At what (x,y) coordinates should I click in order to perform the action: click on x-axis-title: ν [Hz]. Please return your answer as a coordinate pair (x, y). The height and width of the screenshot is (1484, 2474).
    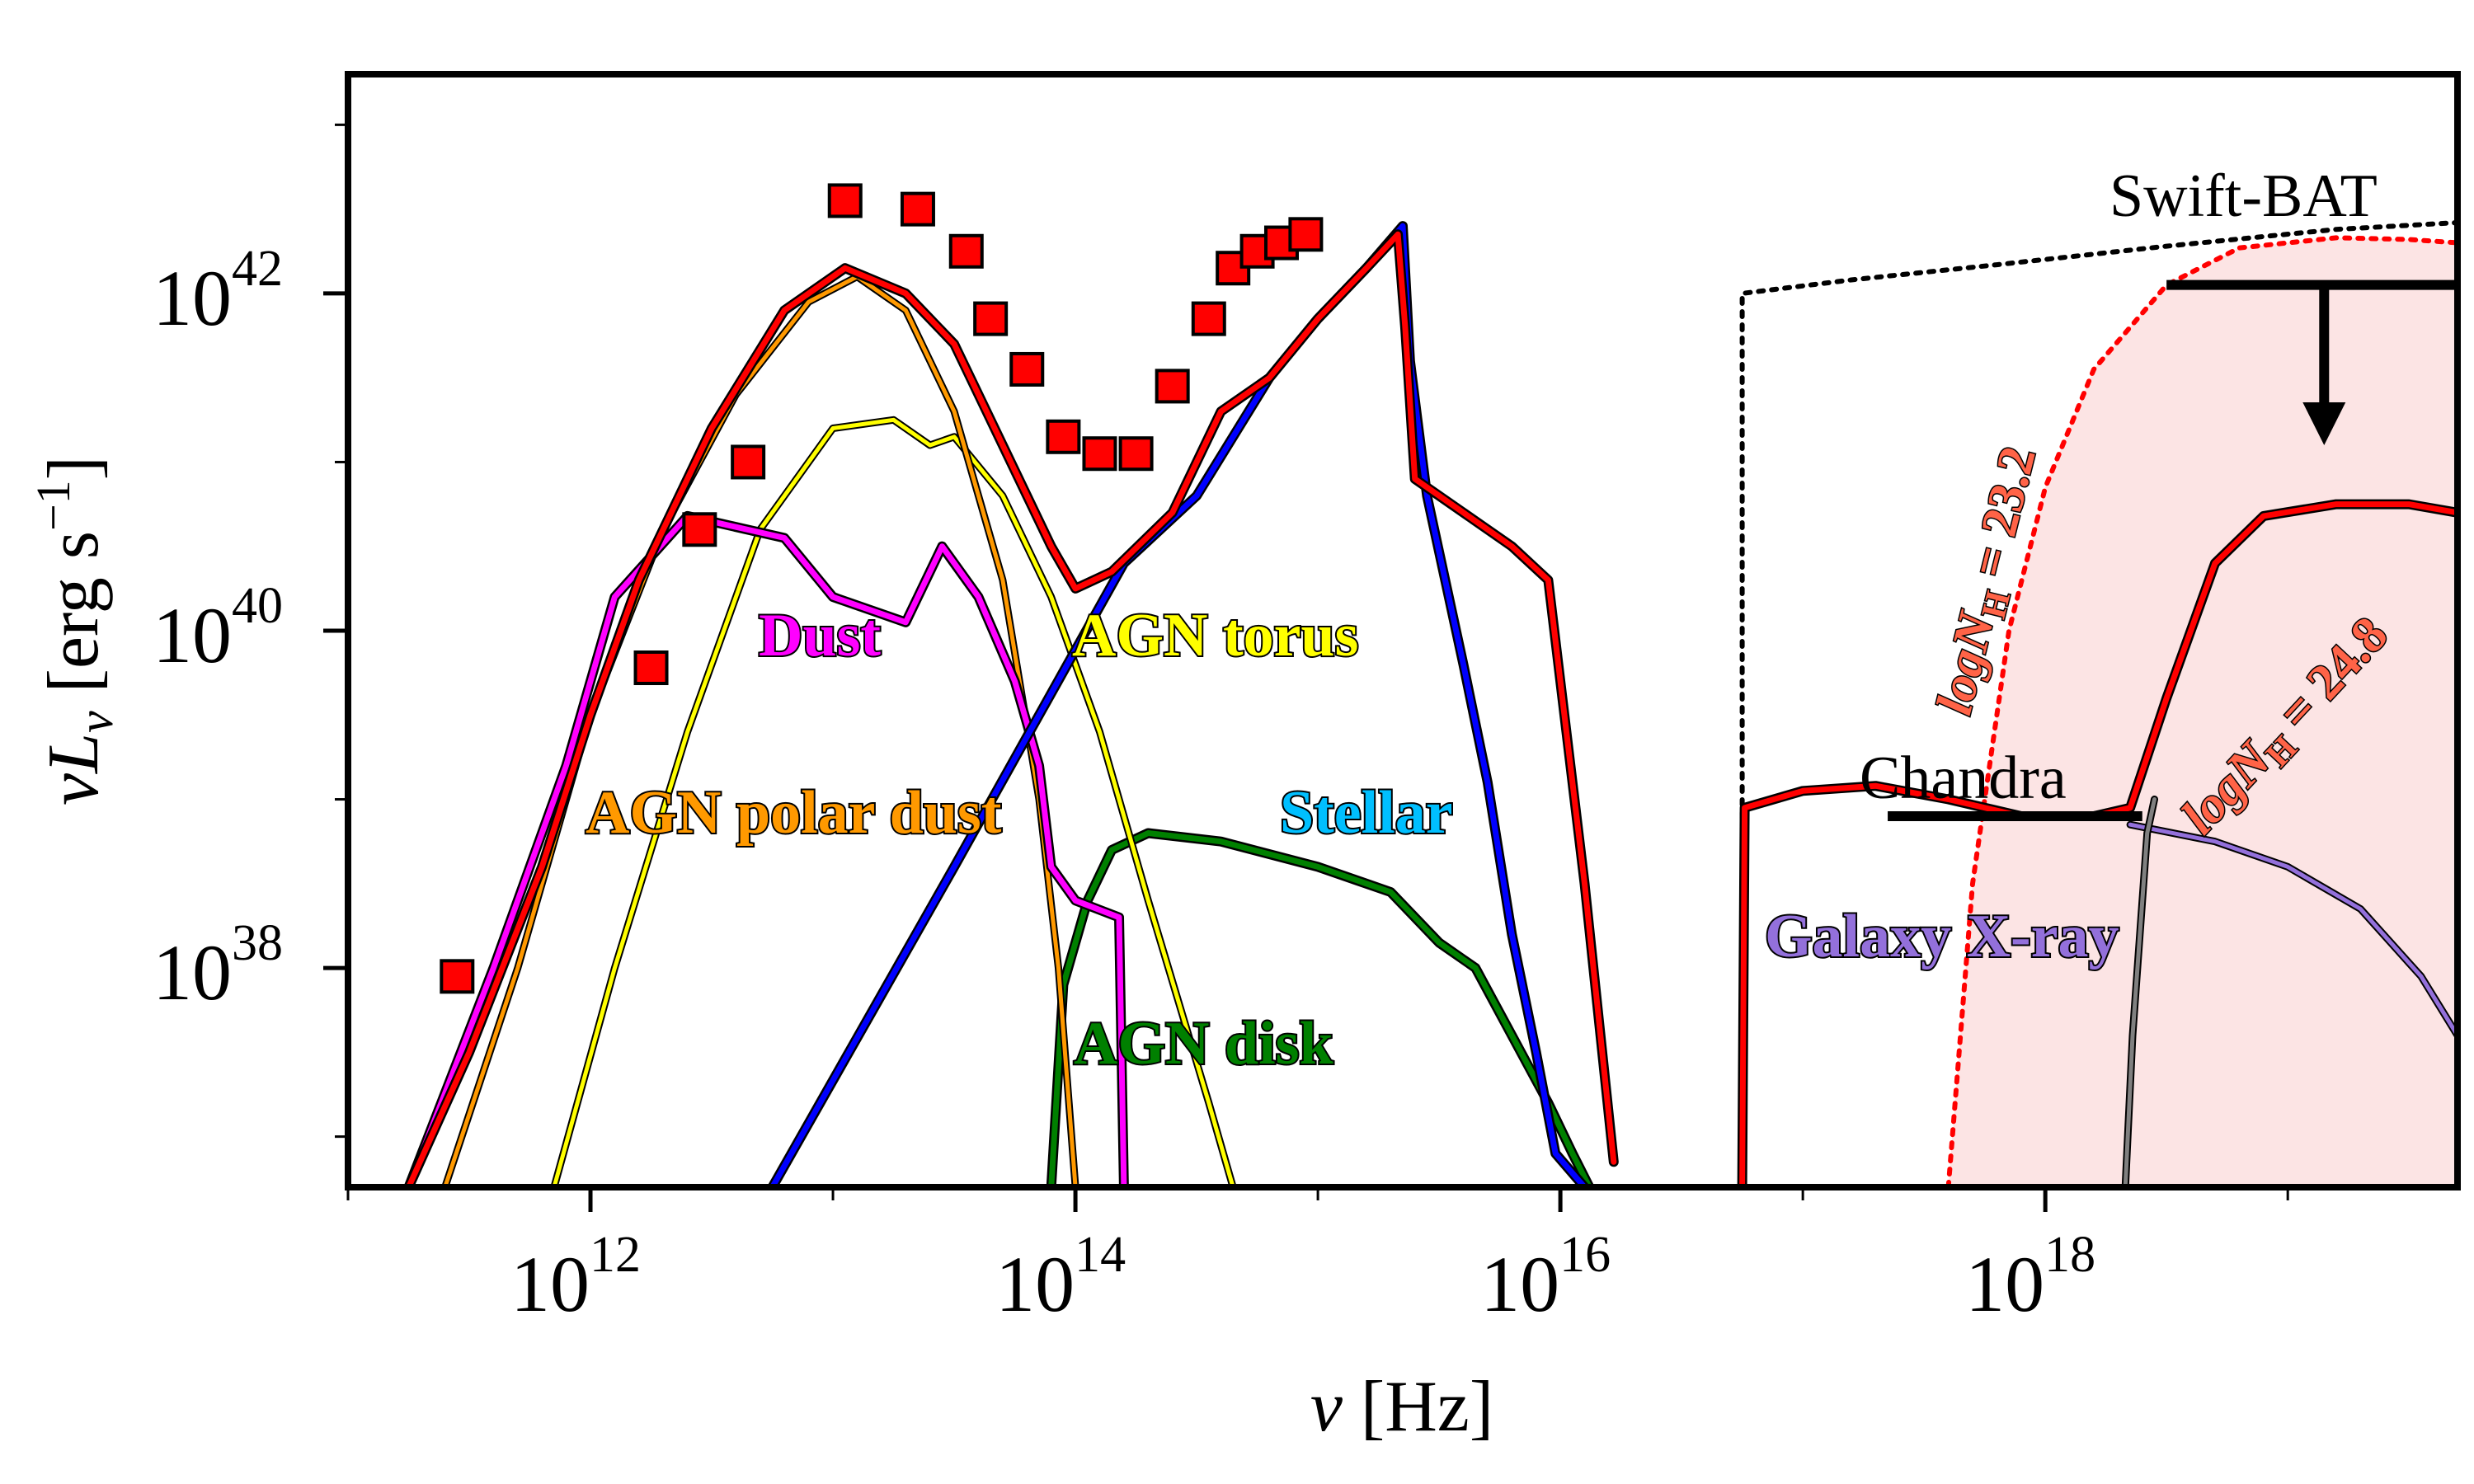
    Looking at the image, I should click on (1401, 1407).